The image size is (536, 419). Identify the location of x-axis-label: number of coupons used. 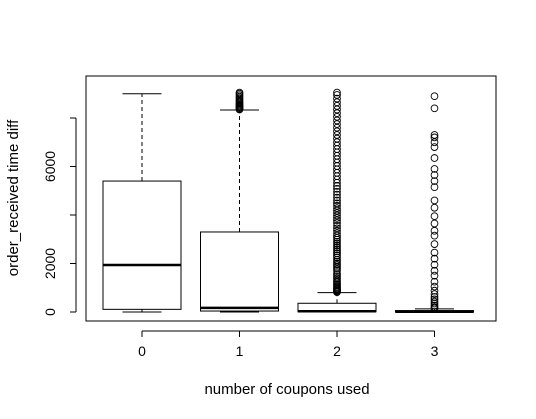
(286, 389).